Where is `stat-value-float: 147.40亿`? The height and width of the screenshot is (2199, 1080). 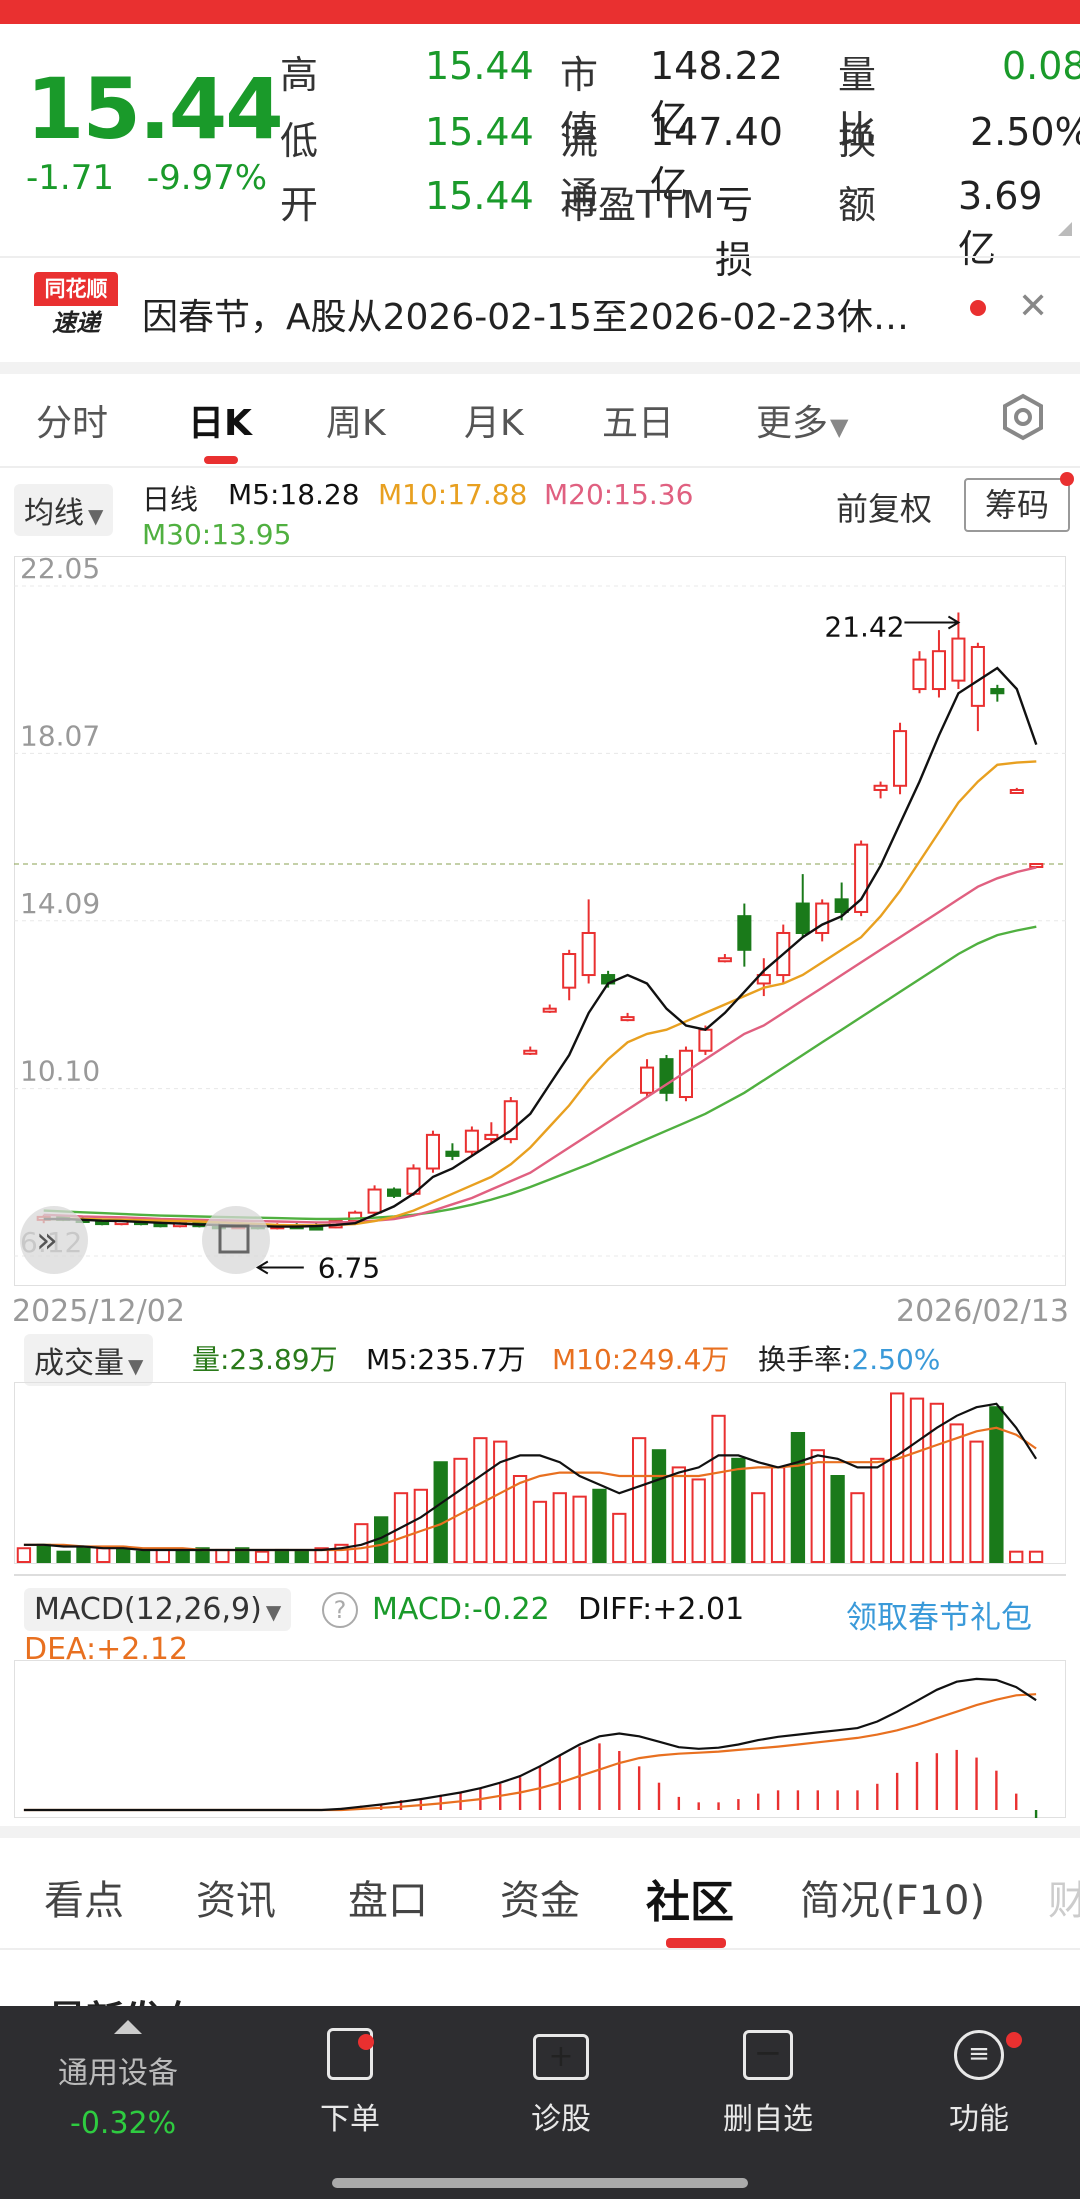
stat-value-float: 147.40亿 is located at coordinates (716, 158).